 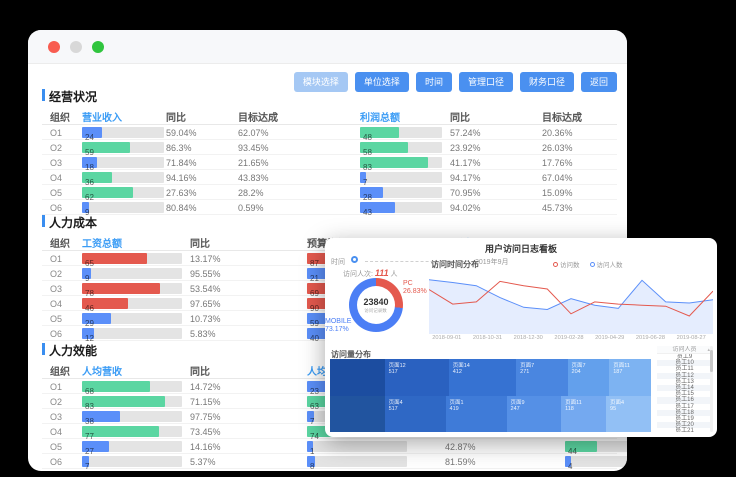 What do you see at coordinates (92, 134) in the screenshot?
I see `metric-bar-fill: 24` at bounding box center [92, 134].